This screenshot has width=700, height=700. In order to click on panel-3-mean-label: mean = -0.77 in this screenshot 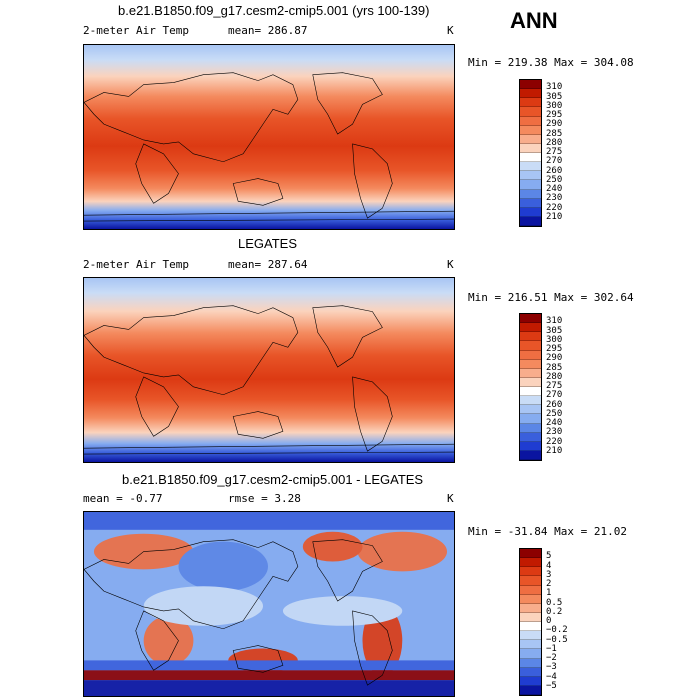, I will do `click(123, 498)`.